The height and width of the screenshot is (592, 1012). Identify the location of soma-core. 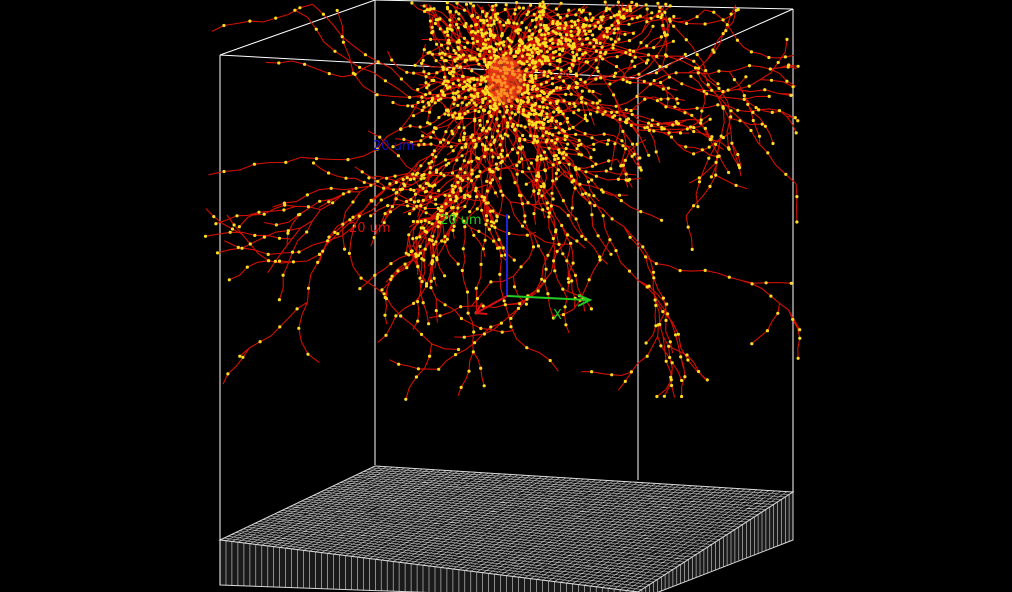
(505, 80).